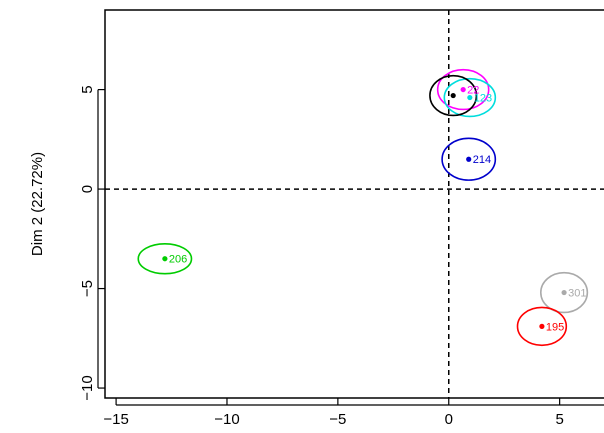  Describe the element at coordinates (37, 204) in the screenshot. I see `y-axis-title: Dim 2 (22.72%)` at that location.